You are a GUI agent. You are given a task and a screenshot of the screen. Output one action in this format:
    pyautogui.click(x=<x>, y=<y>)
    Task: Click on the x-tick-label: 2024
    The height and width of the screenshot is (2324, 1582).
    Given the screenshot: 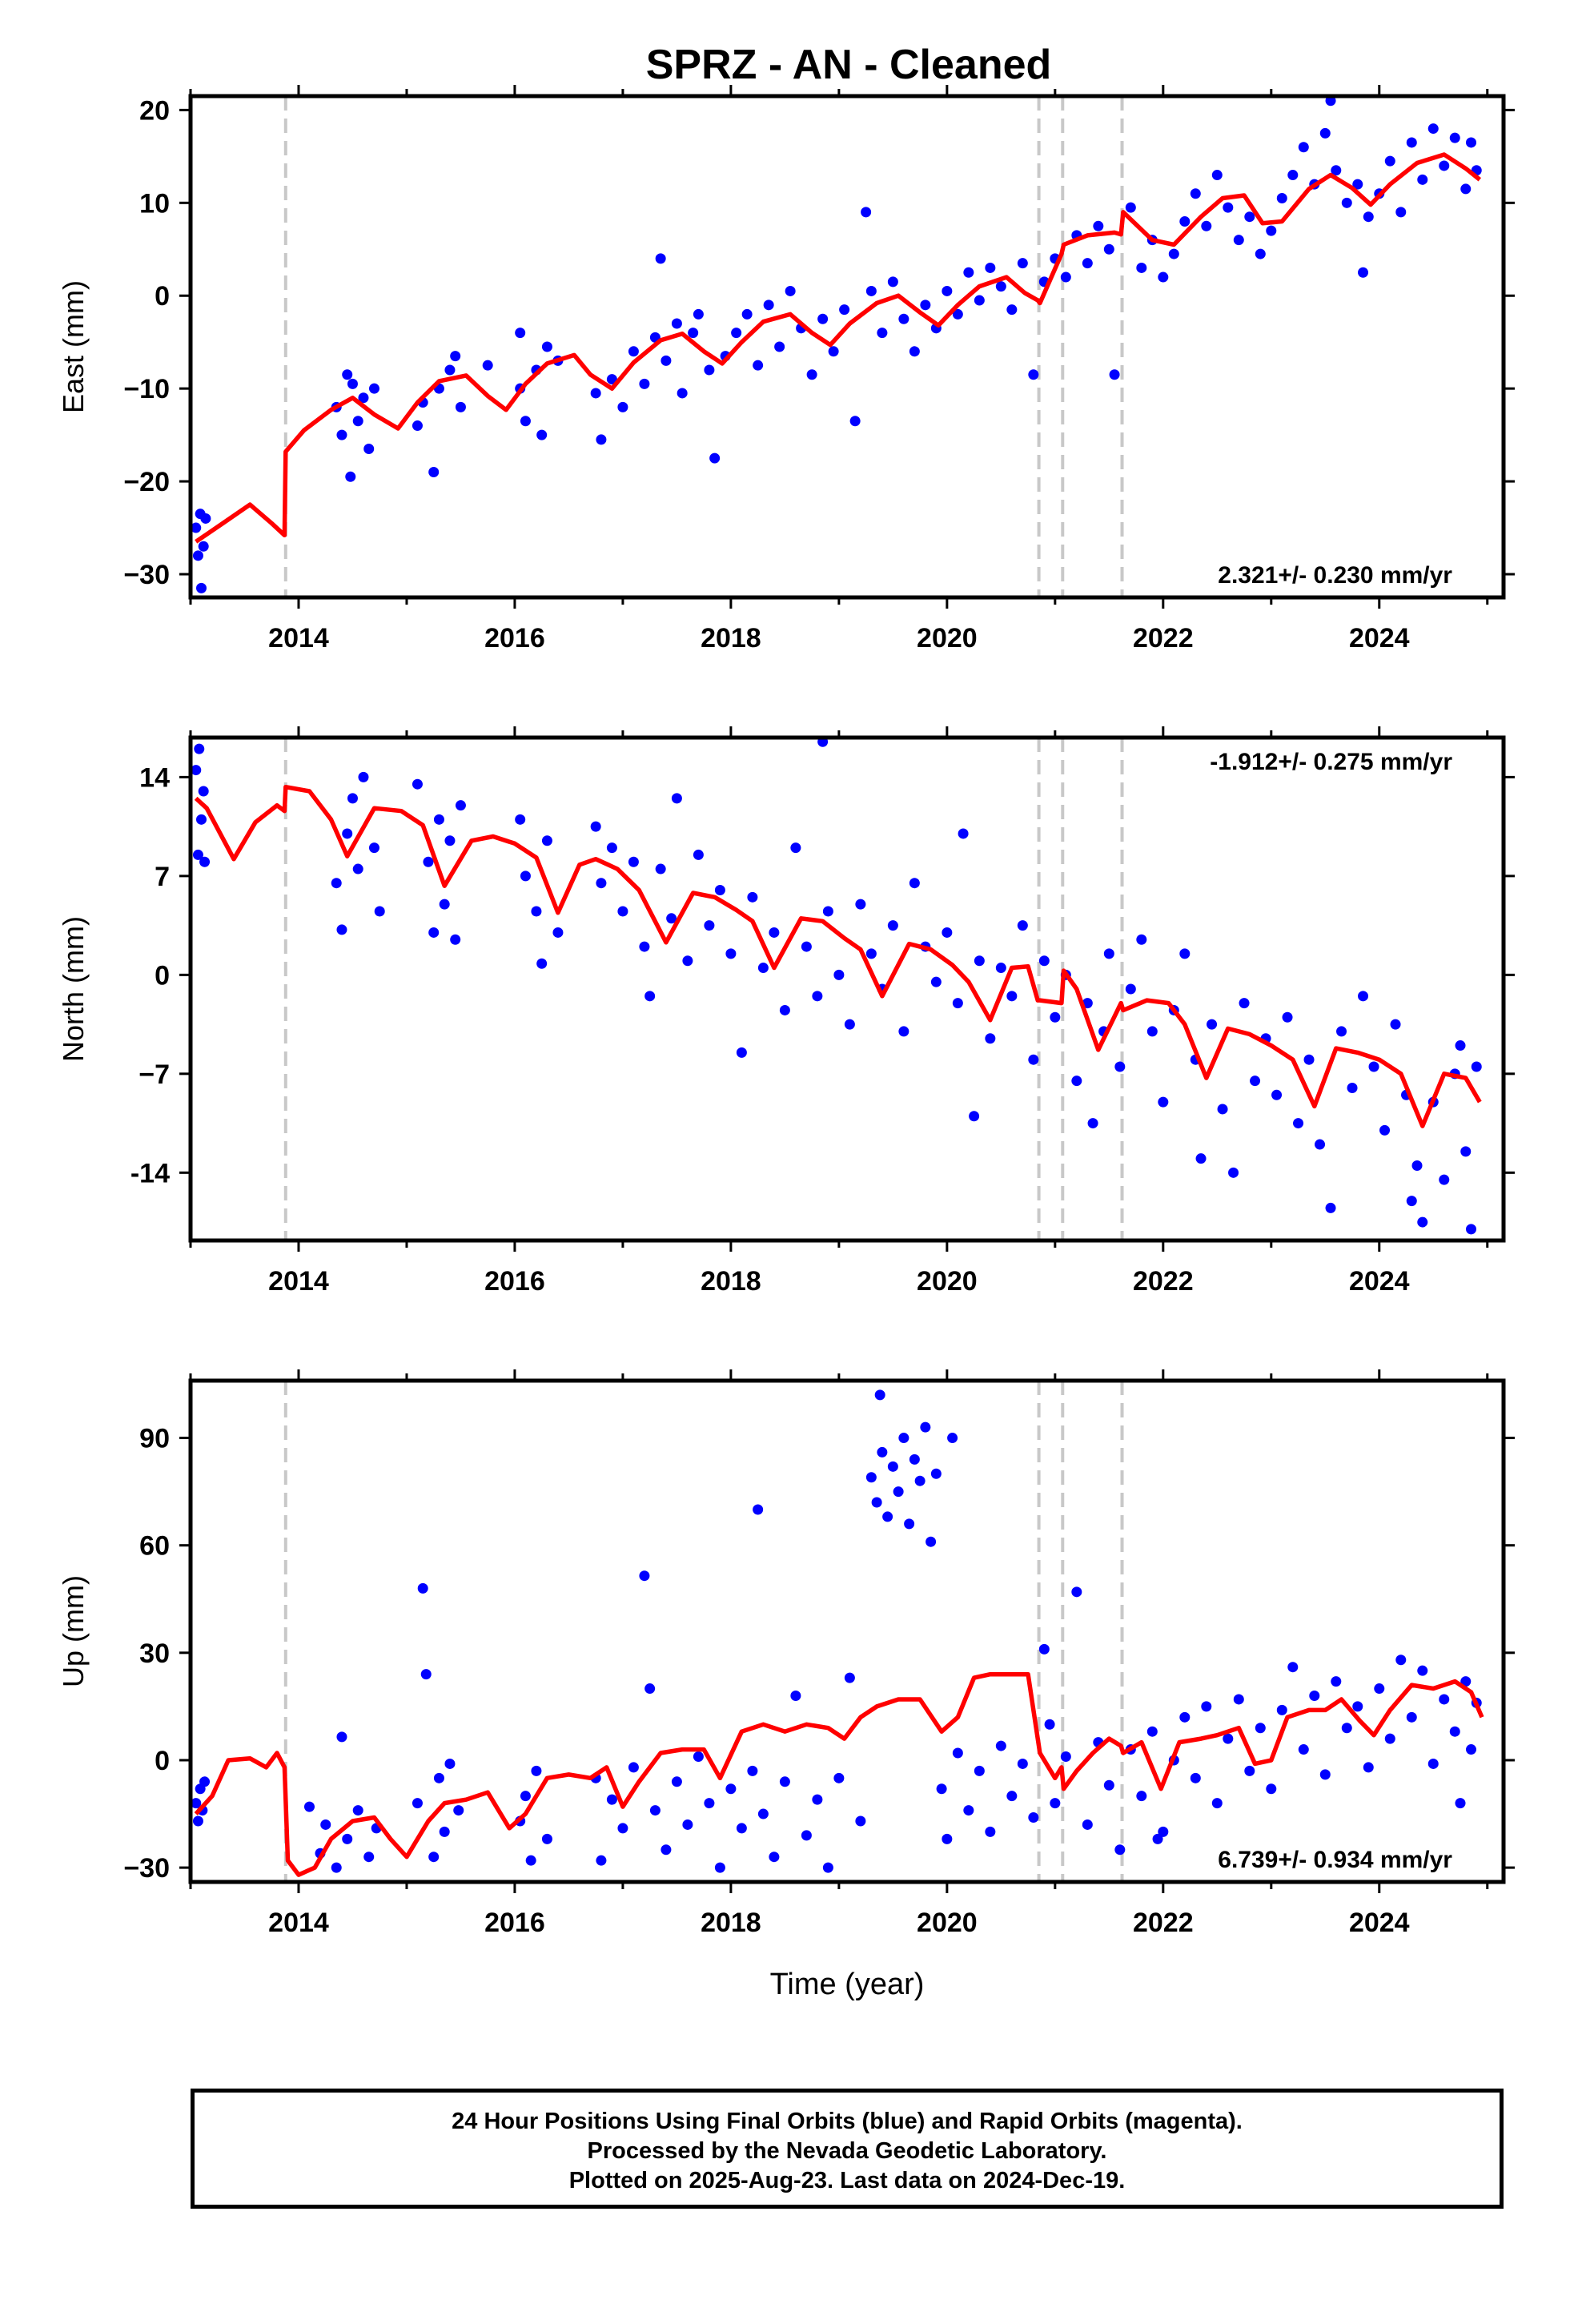 What is the action you would take?
    pyautogui.click(x=1380, y=1281)
    